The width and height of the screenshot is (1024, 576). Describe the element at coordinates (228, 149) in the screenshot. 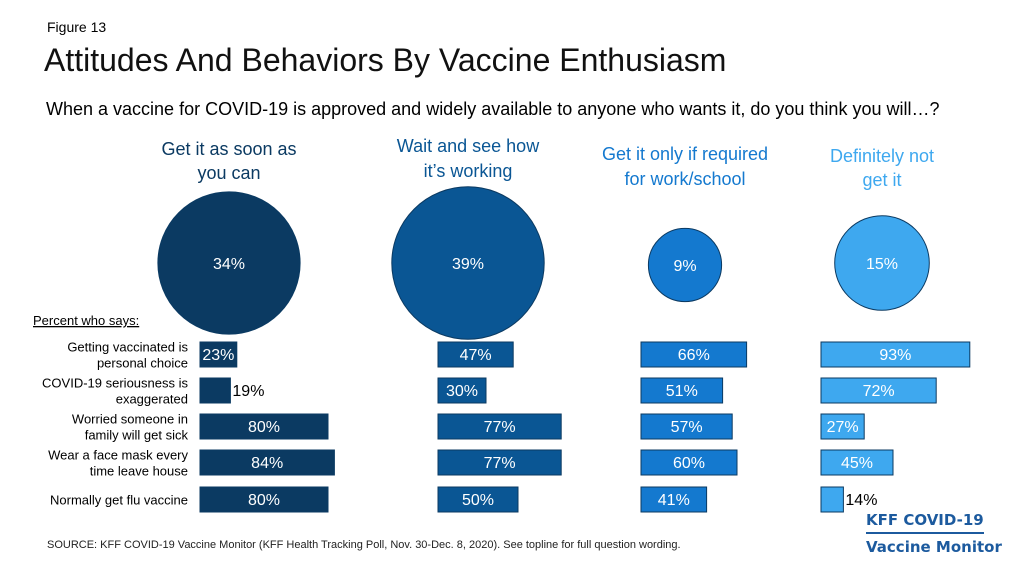

I see `group-label-1-line-1: Get it as soon as` at that location.